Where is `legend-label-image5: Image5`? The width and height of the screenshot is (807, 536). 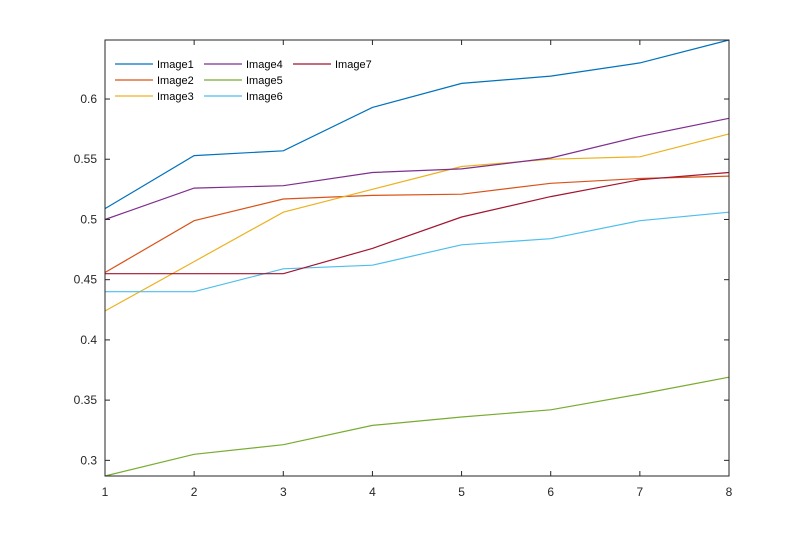
legend-label-image5: Image5 is located at coordinates (264, 81).